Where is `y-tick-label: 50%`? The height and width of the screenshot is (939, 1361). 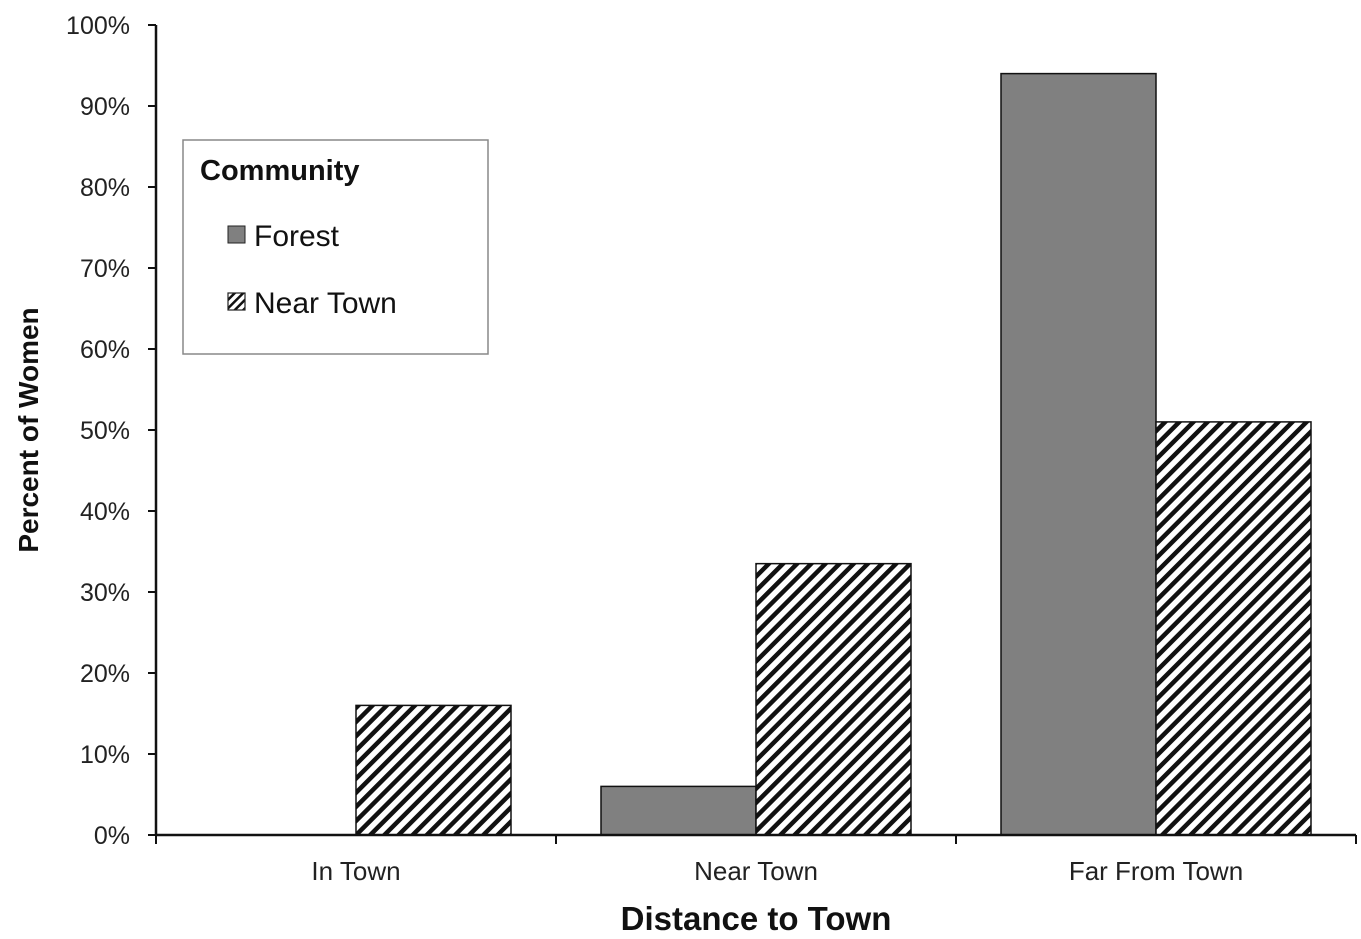
y-tick-label: 50% is located at coordinates (105, 431).